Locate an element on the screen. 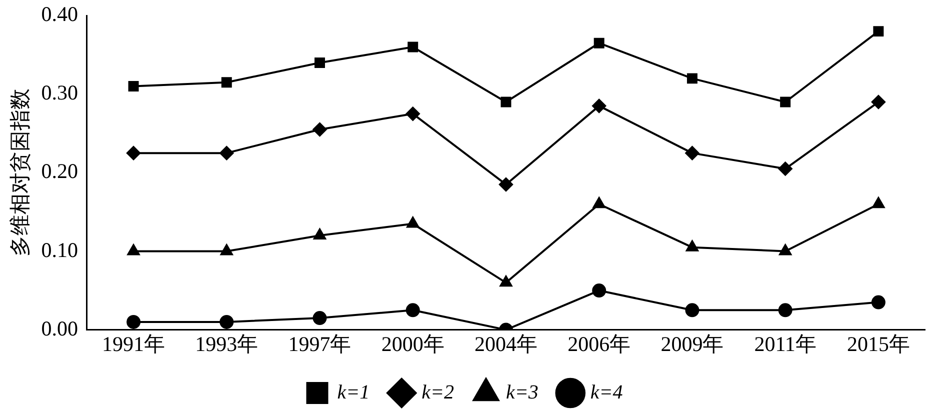 The width and height of the screenshot is (935, 413). y-tick-label: 0.30 is located at coordinates (59, 92).